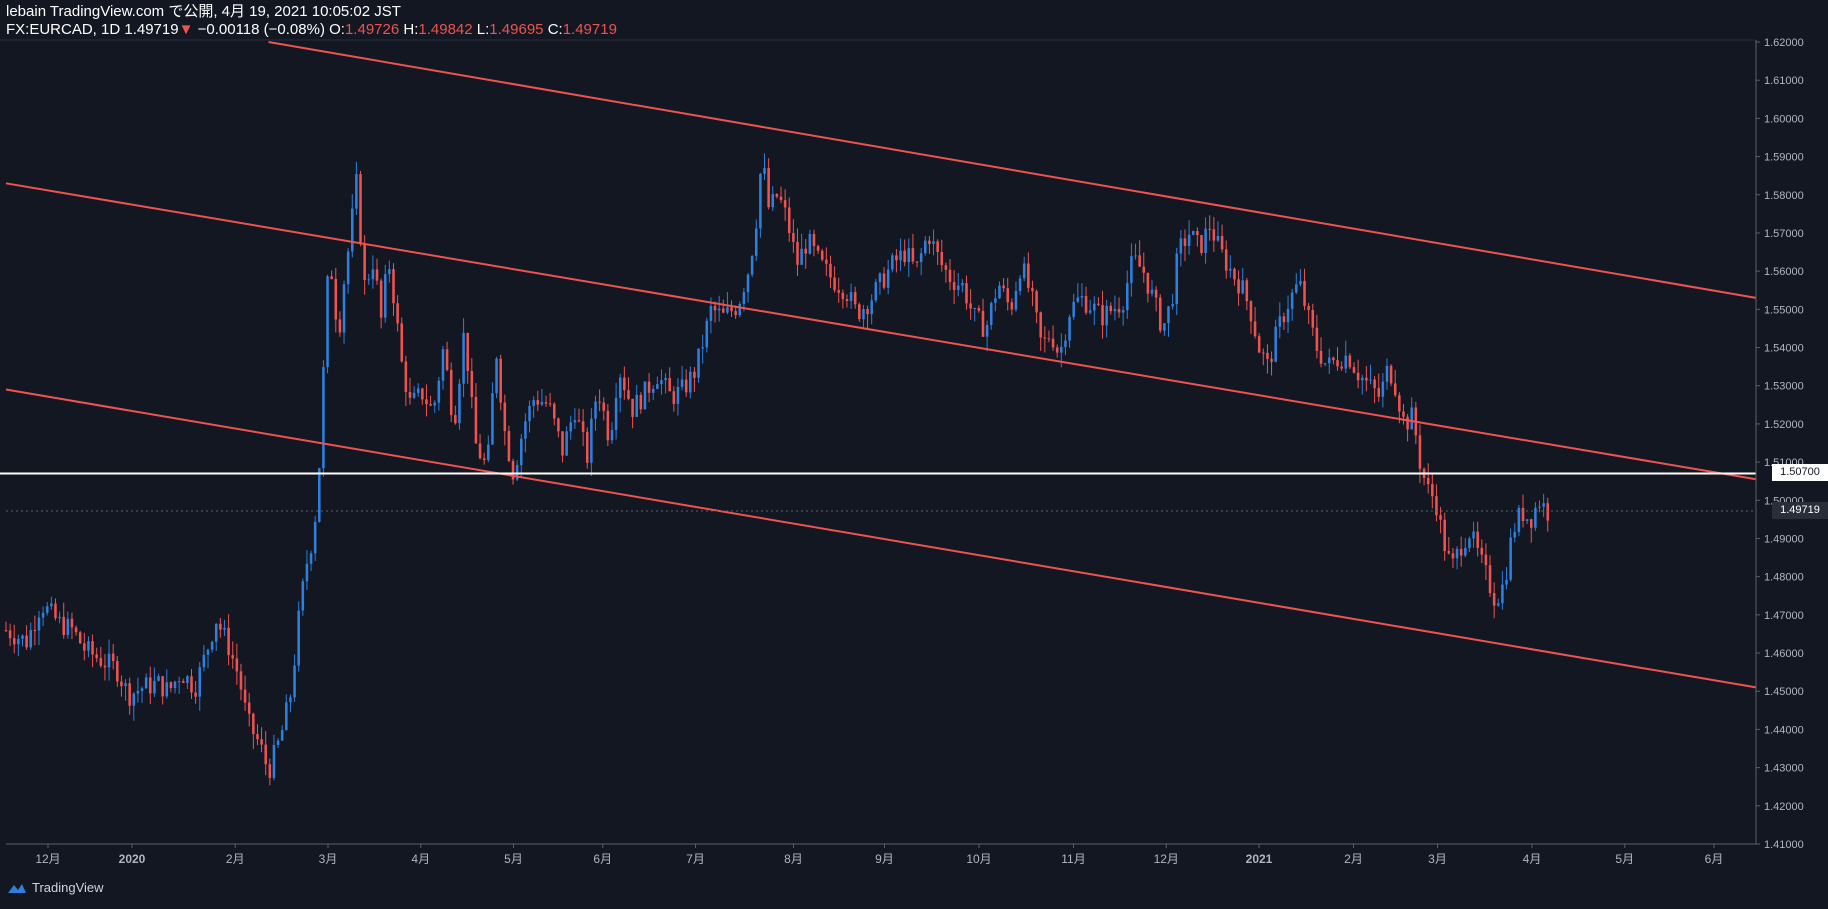 Image resolution: width=1828 pixels, height=909 pixels. What do you see at coordinates (1784, 387) in the screenshot?
I see `y-tick-label: 1.53000` at bounding box center [1784, 387].